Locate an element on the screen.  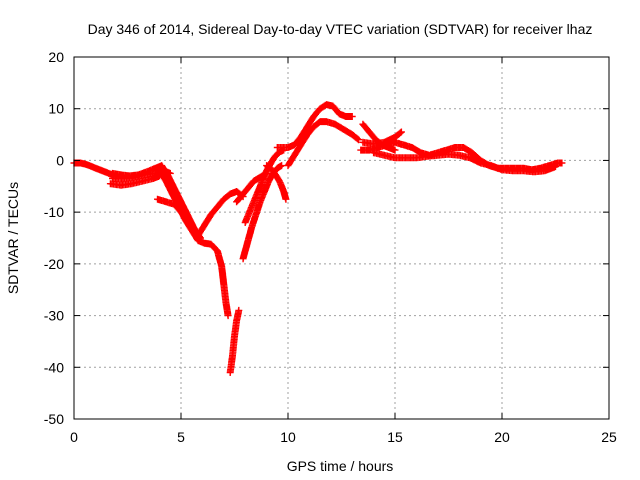
x-tick-label: 10 is located at coordinates (288, 437).